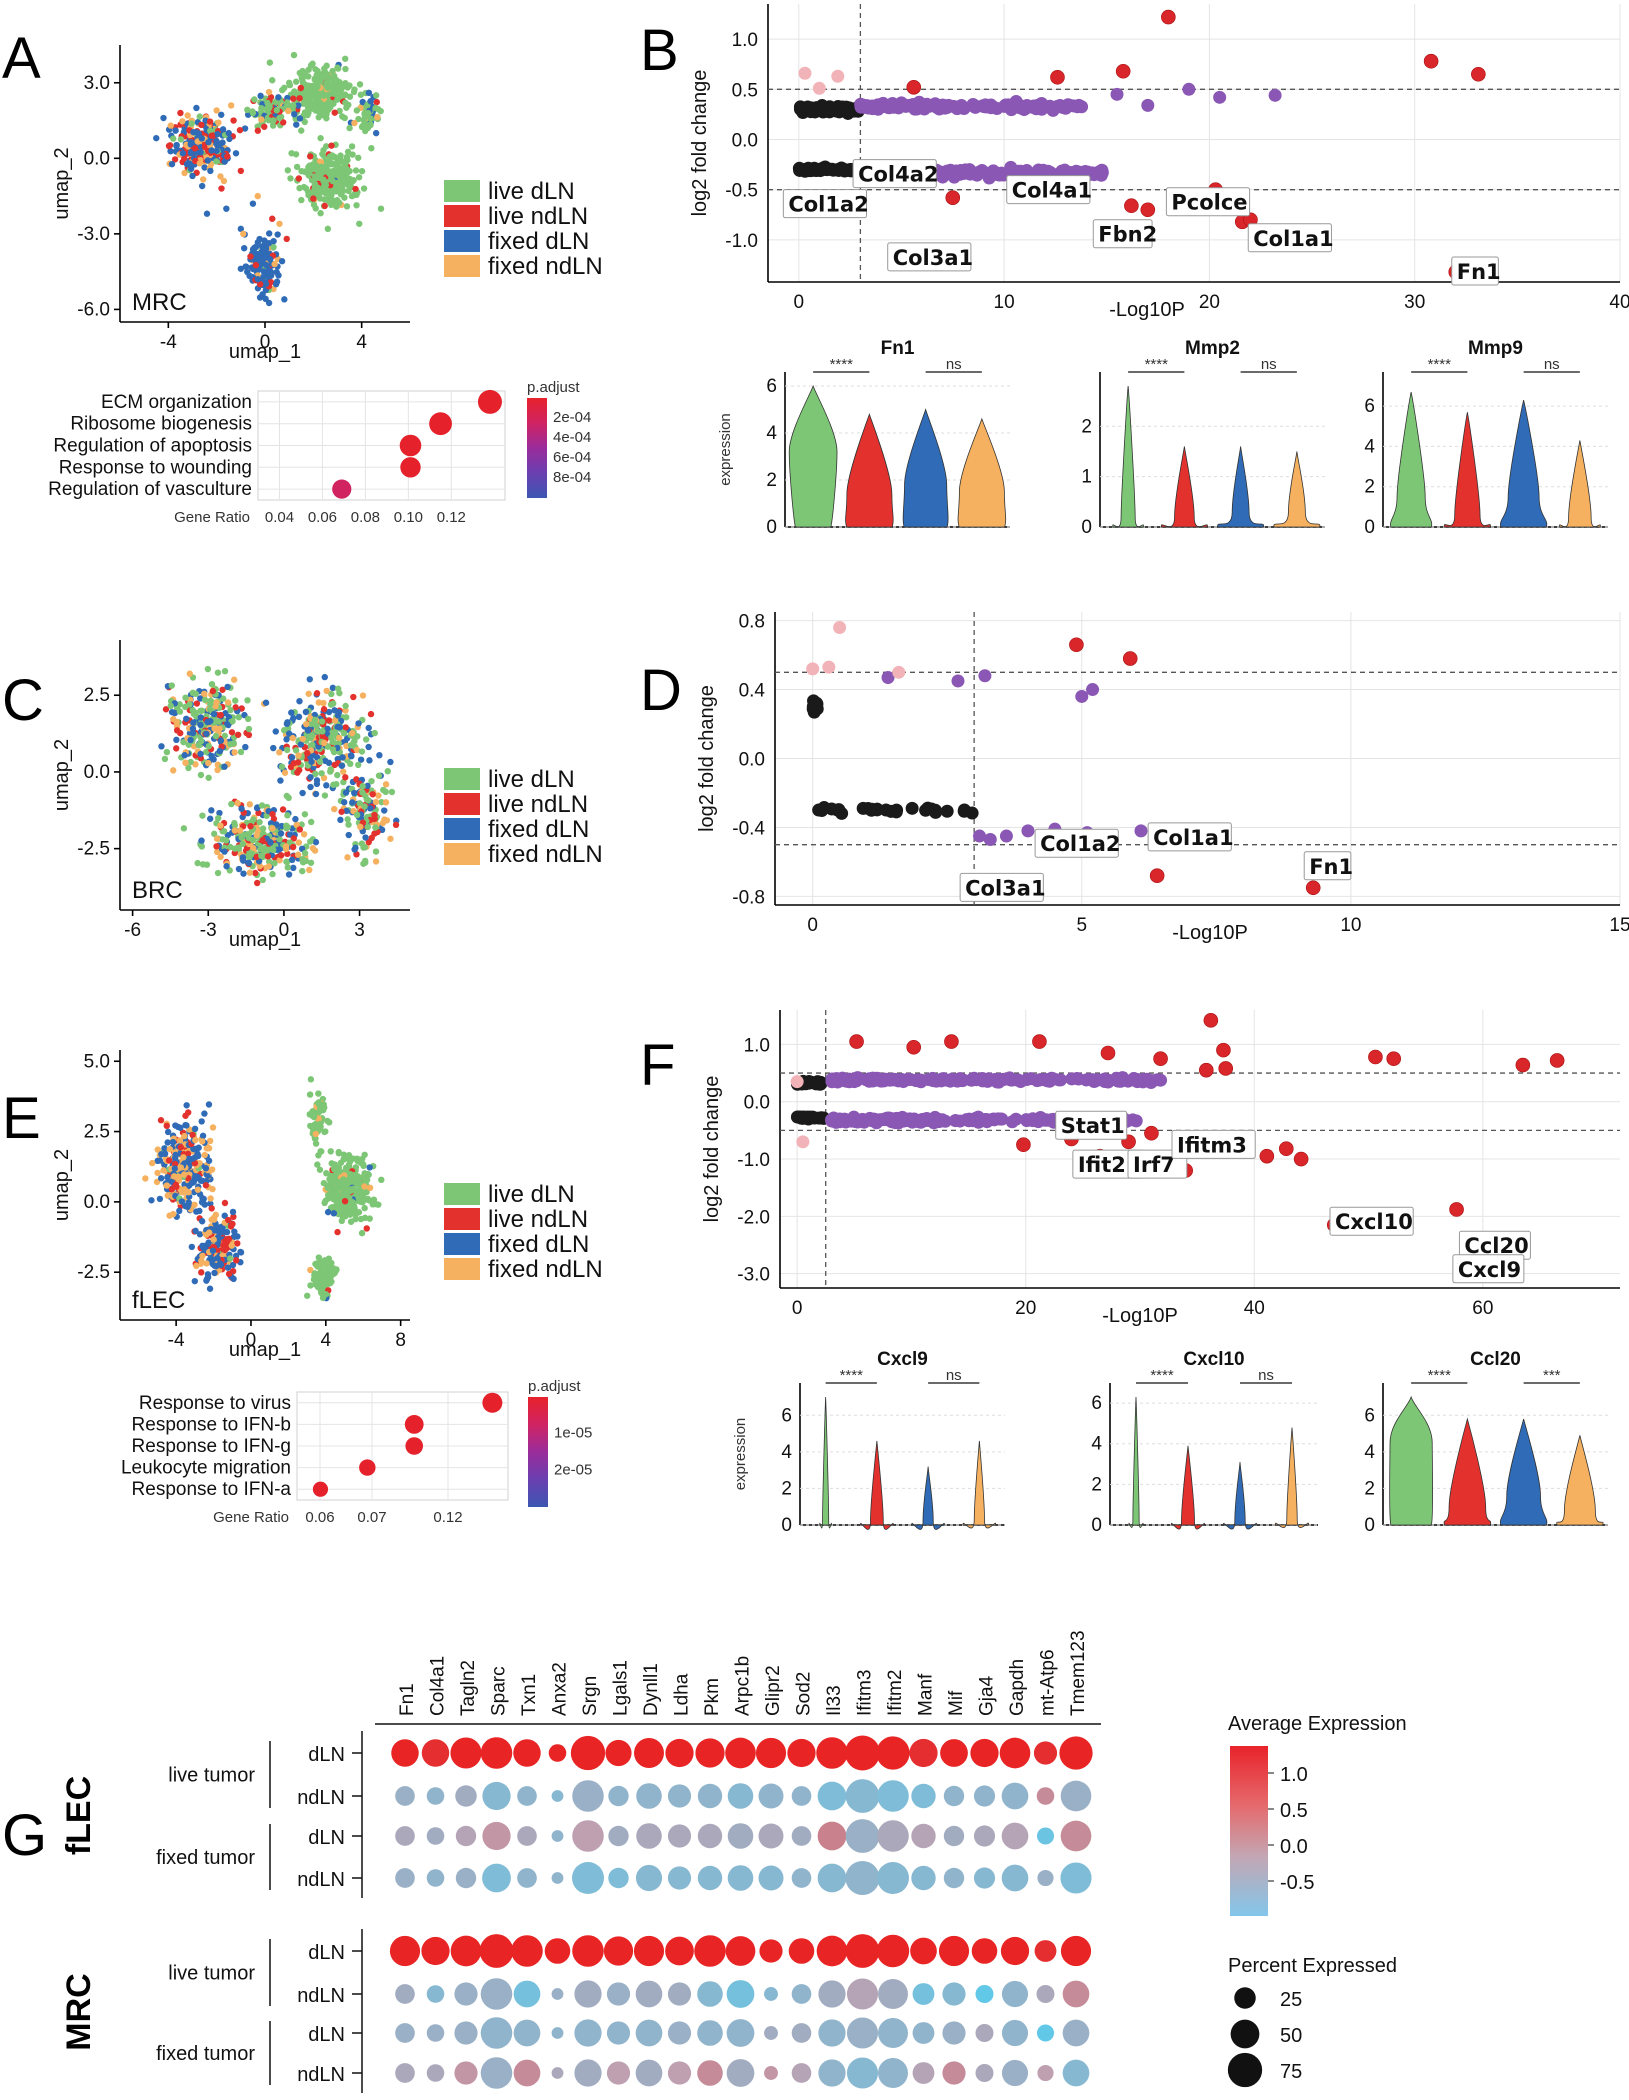 The height and width of the screenshot is (2100, 1629). What do you see at coordinates (361, 342) in the screenshot?
I see `x-tick-label: 4` at bounding box center [361, 342].